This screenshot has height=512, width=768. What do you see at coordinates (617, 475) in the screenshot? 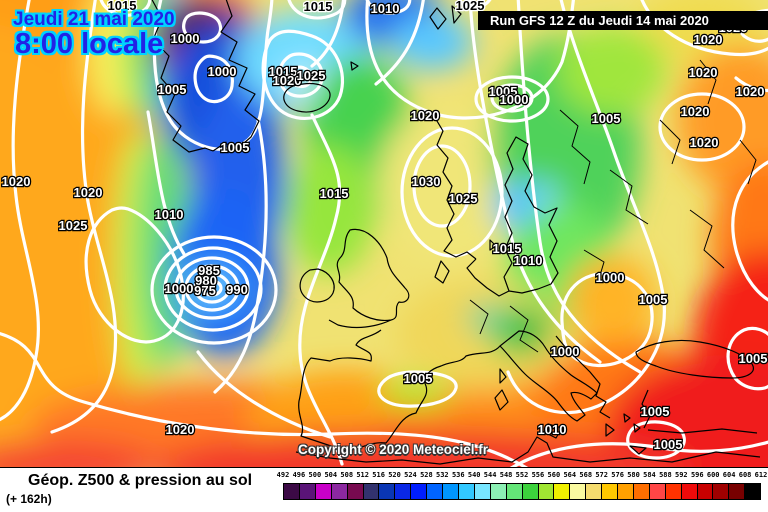
I see `legend-tick-label: 576` at bounding box center [617, 475].